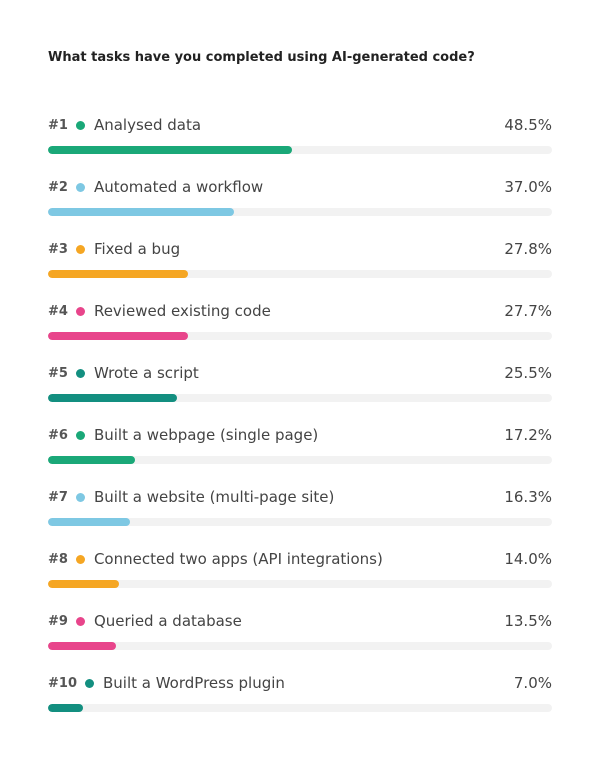 The width and height of the screenshot is (600, 774). What do you see at coordinates (58, 125) in the screenshot?
I see `rank-label: #1` at bounding box center [58, 125].